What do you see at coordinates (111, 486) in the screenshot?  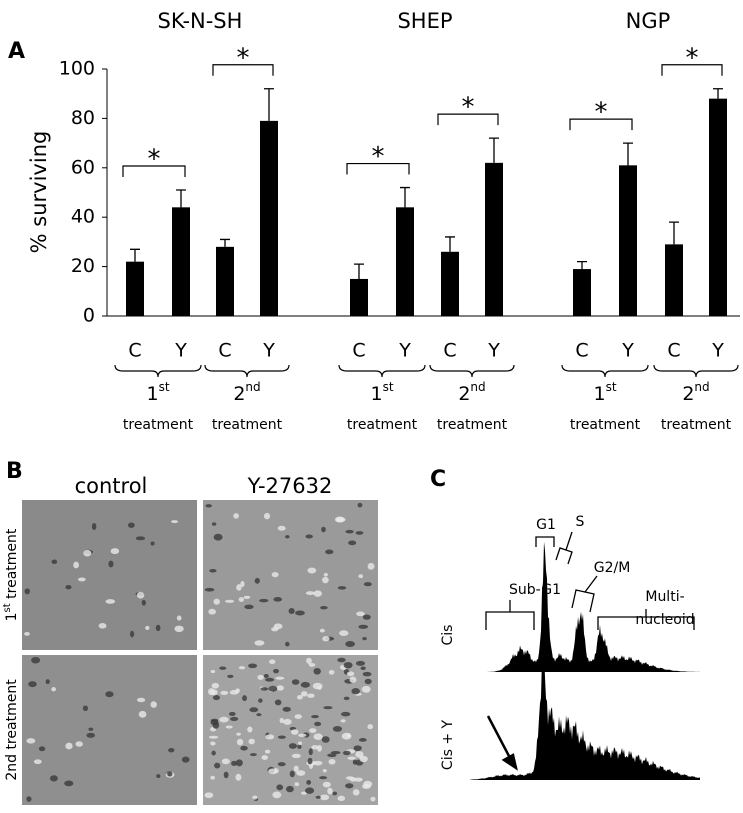 I see `column-label: control` at bounding box center [111, 486].